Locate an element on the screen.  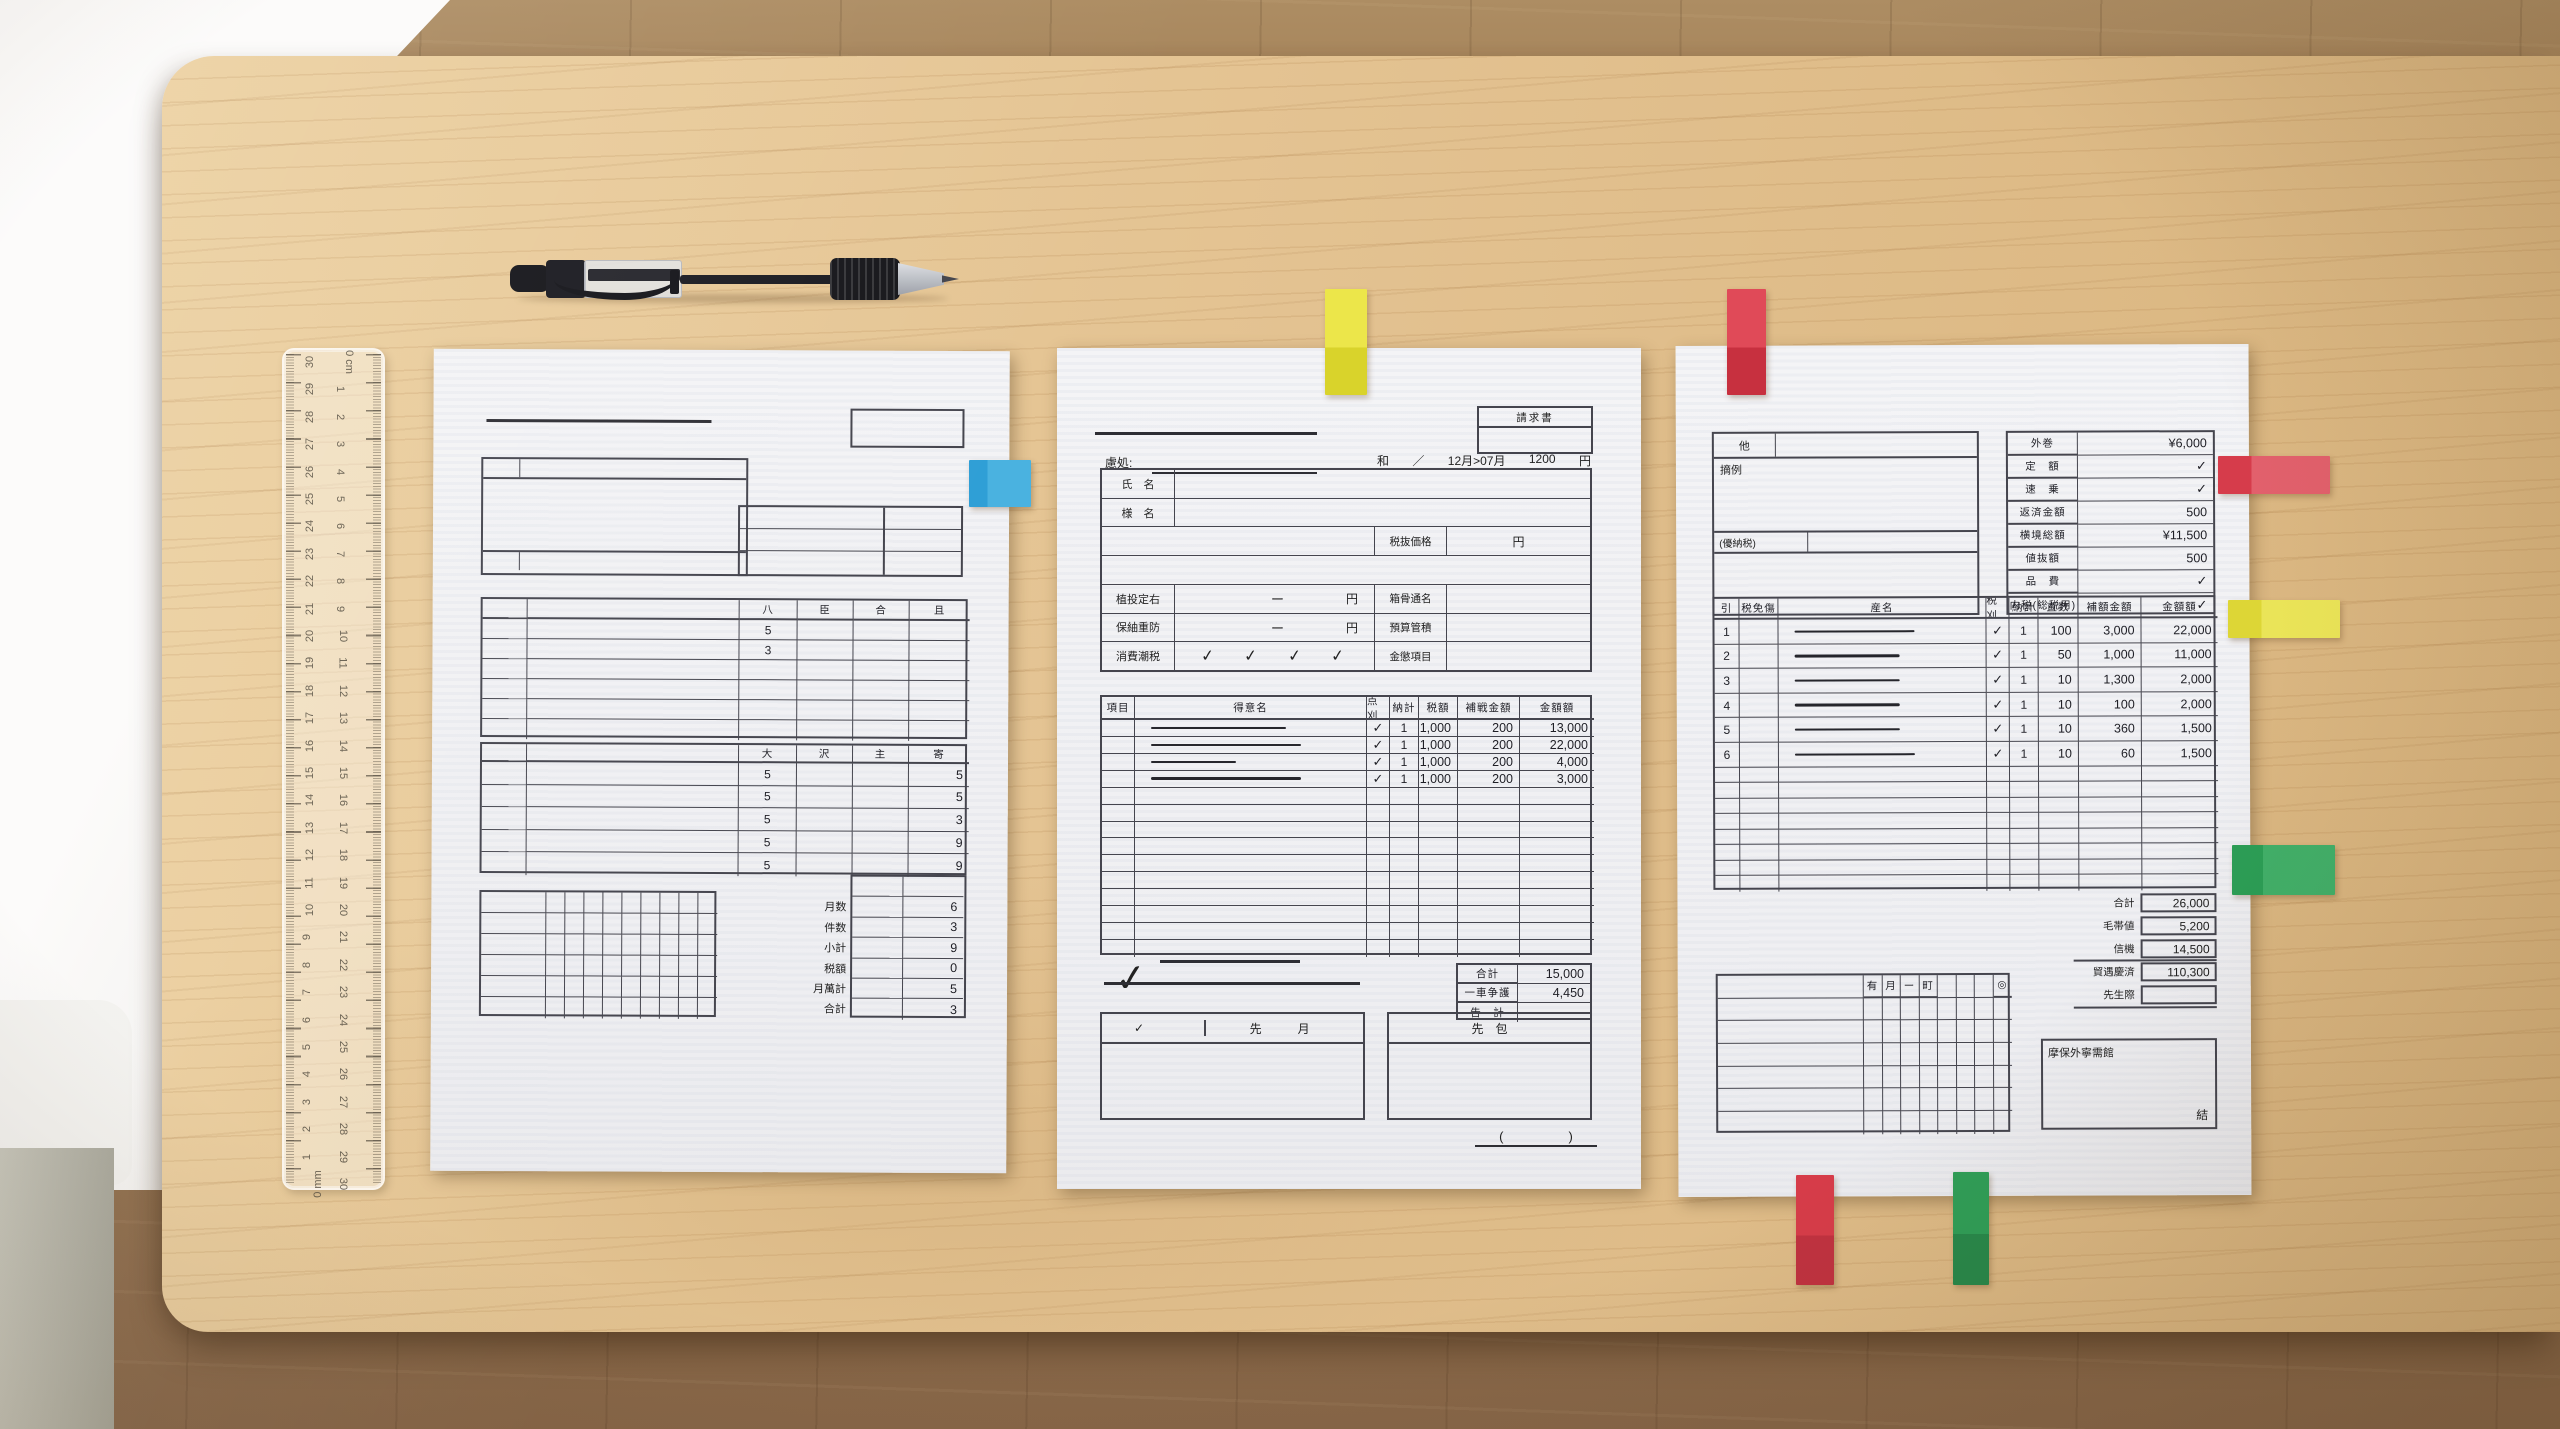
sub-cell: 200 is located at coordinates (1489, 779).